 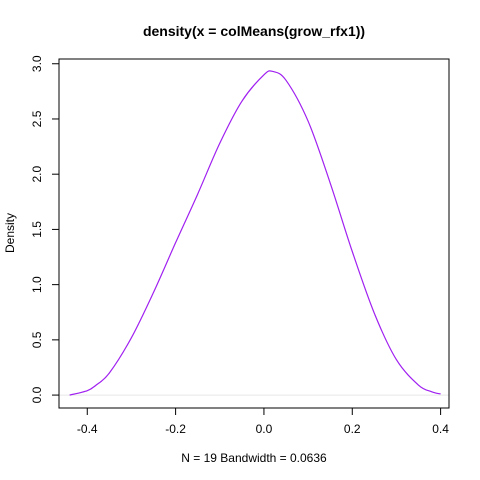 I want to click on x-axis-label: N = 19 Bandwidth = 0.0636, so click(x=254, y=458).